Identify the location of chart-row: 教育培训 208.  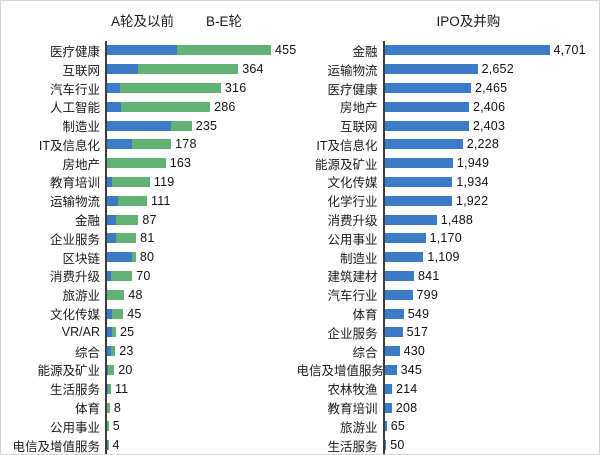
(448, 407).